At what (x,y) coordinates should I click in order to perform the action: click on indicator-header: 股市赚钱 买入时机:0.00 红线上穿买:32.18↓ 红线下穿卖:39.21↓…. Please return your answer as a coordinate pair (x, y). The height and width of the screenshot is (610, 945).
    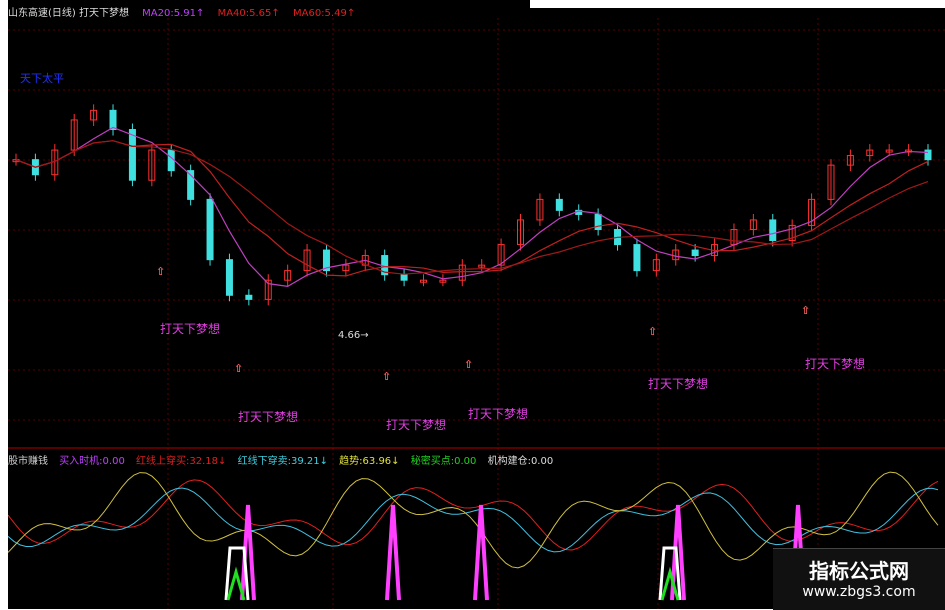
    Looking at the image, I should click on (284, 459).